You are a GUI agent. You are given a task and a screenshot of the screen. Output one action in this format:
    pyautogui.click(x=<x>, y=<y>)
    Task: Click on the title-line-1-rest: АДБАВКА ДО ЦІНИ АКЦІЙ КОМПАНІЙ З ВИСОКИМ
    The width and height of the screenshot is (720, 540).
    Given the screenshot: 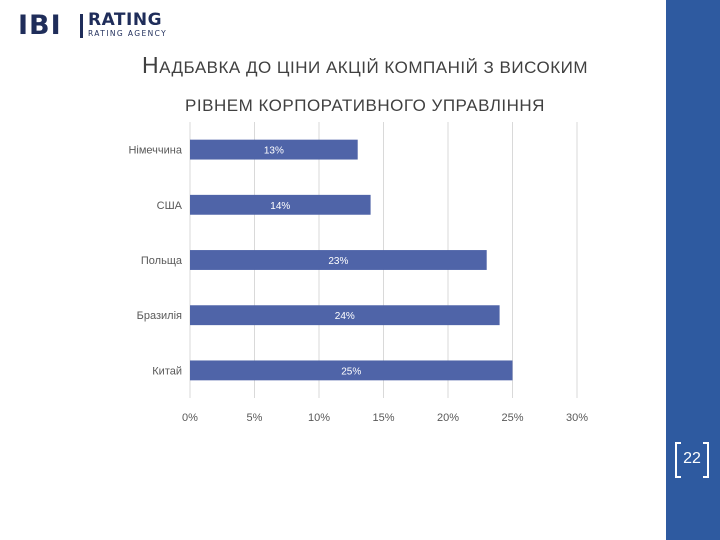 What is the action you would take?
    pyautogui.click(x=373, y=67)
    